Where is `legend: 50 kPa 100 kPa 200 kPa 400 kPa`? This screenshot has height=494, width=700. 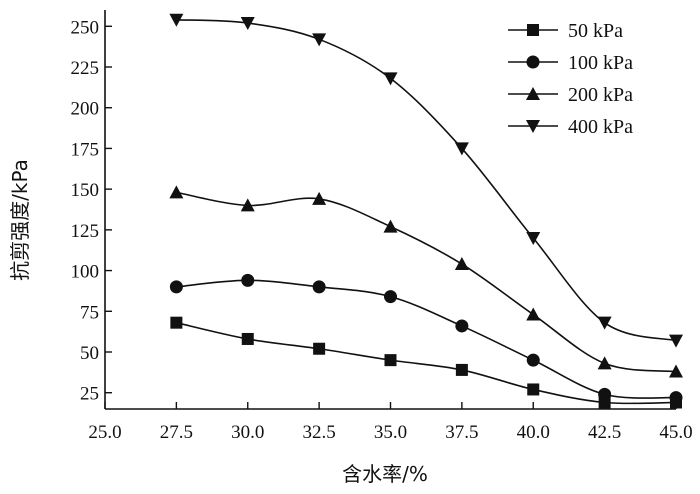 legend: 50 kPa 100 kPa 200 kPa 400 kPa is located at coordinates (570, 79).